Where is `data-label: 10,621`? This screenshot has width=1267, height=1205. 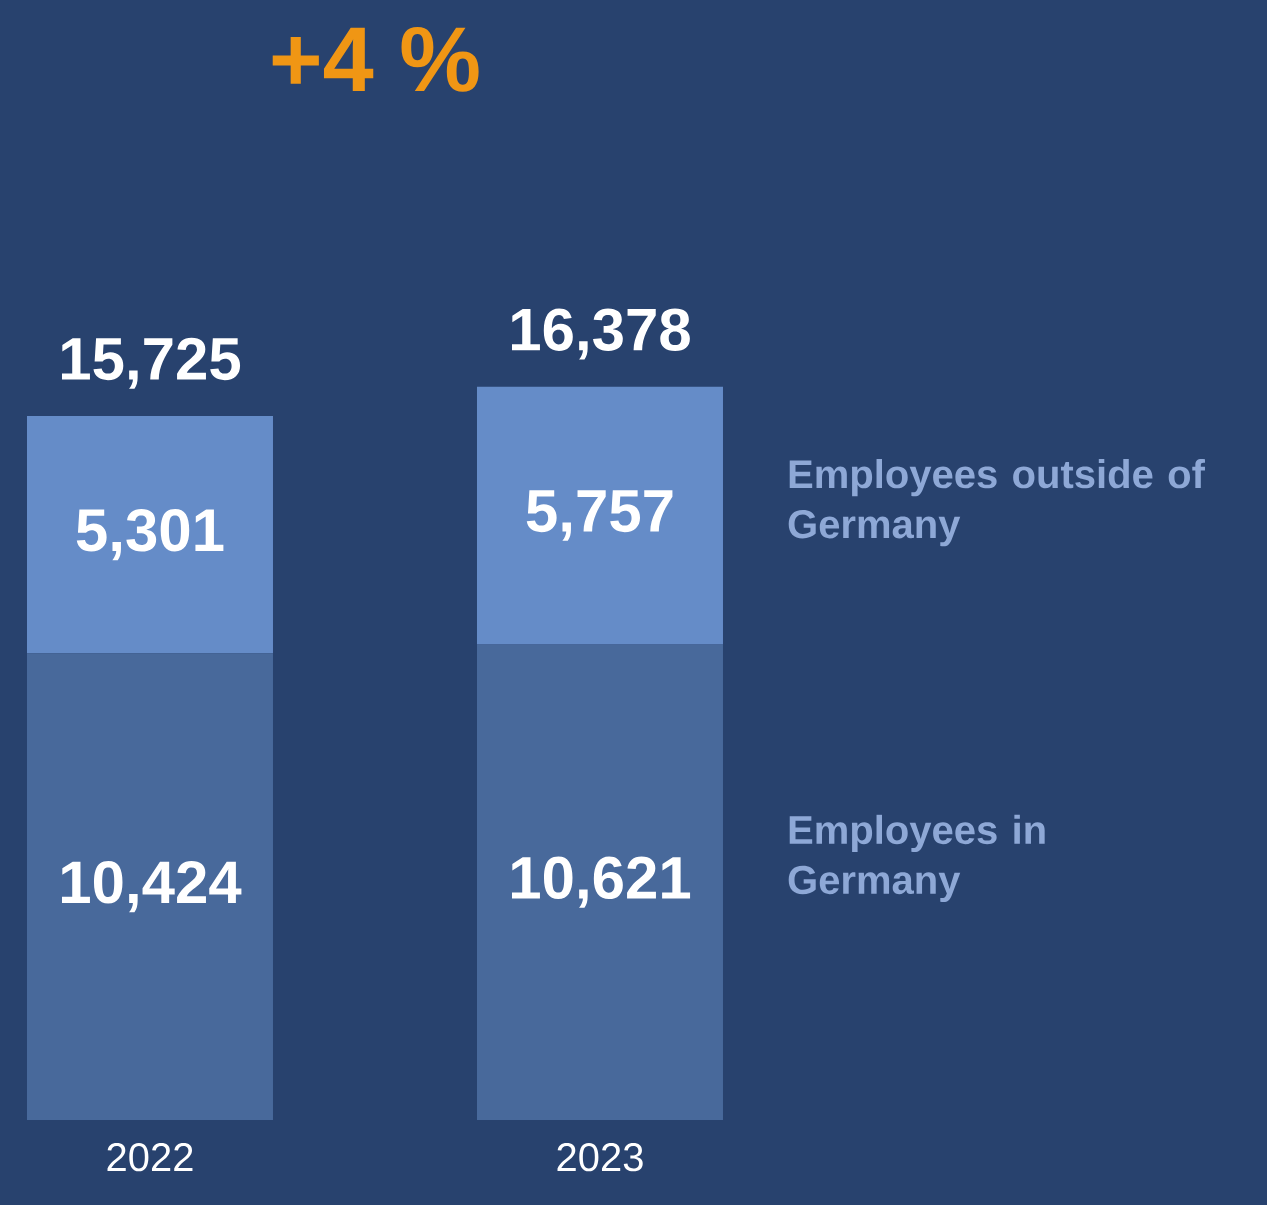 data-label: 10,621 is located at coordinates (601, 882).